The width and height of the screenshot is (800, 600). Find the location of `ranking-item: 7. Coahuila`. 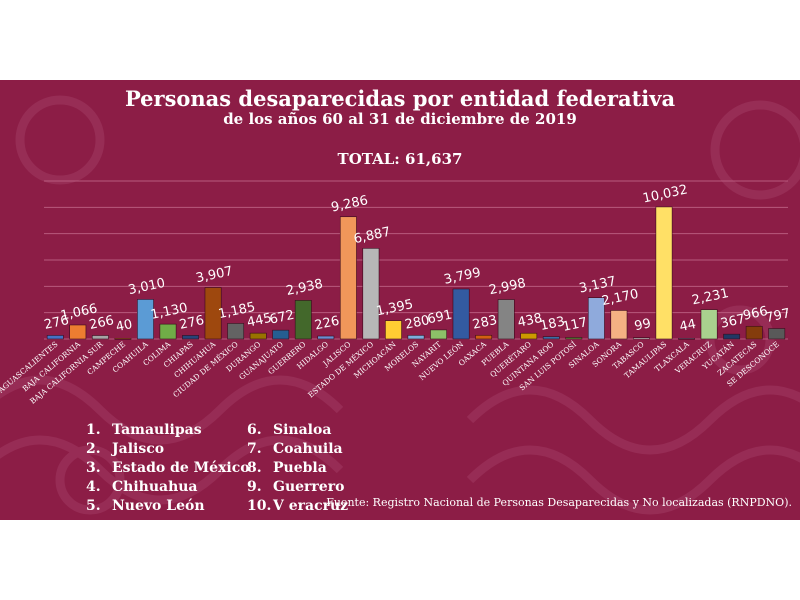

ranking-item: 7. Coahuila is located at coordinates (295, 449).